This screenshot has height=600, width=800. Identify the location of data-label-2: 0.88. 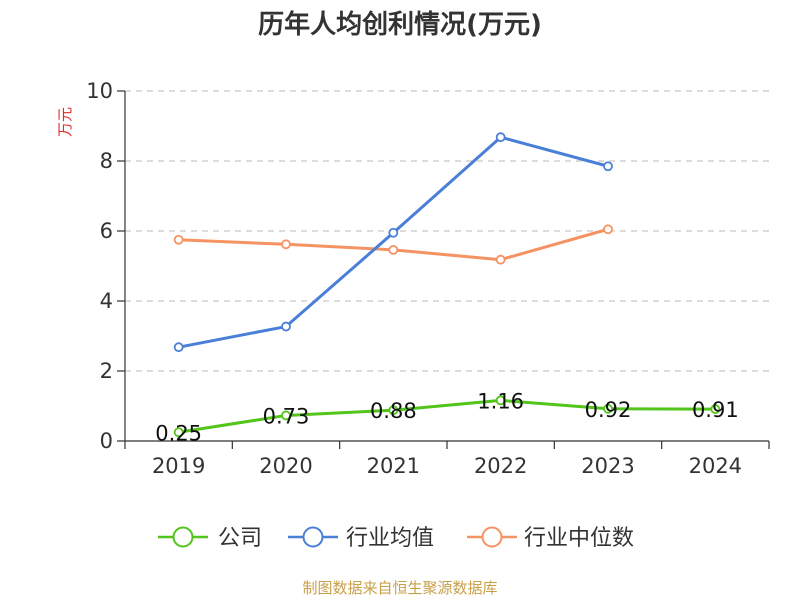
(393, 411).